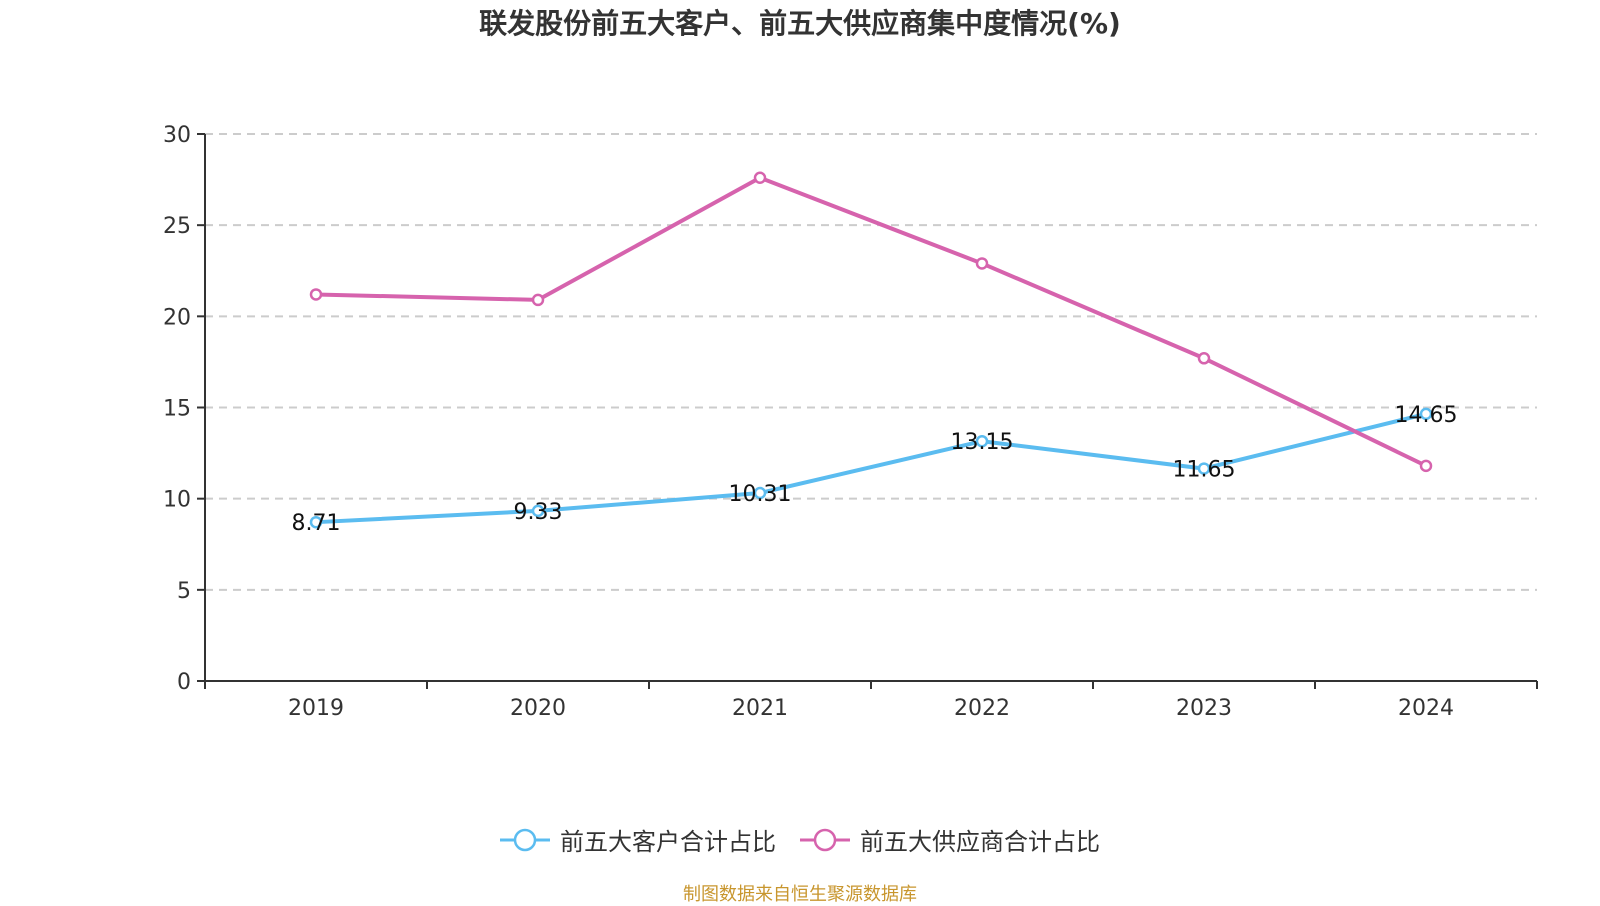  I want to click on x-tick-label: 2021, so click(760, 708).